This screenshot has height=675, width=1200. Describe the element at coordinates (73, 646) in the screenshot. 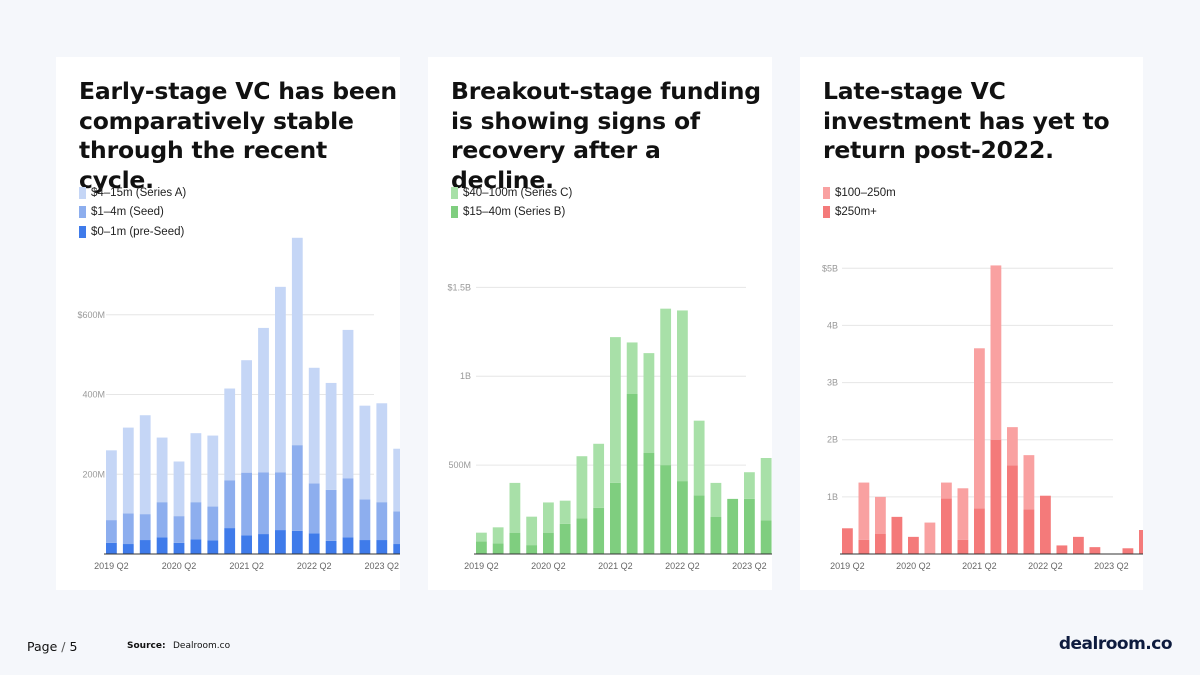

I see `page-number: 5` at that location.